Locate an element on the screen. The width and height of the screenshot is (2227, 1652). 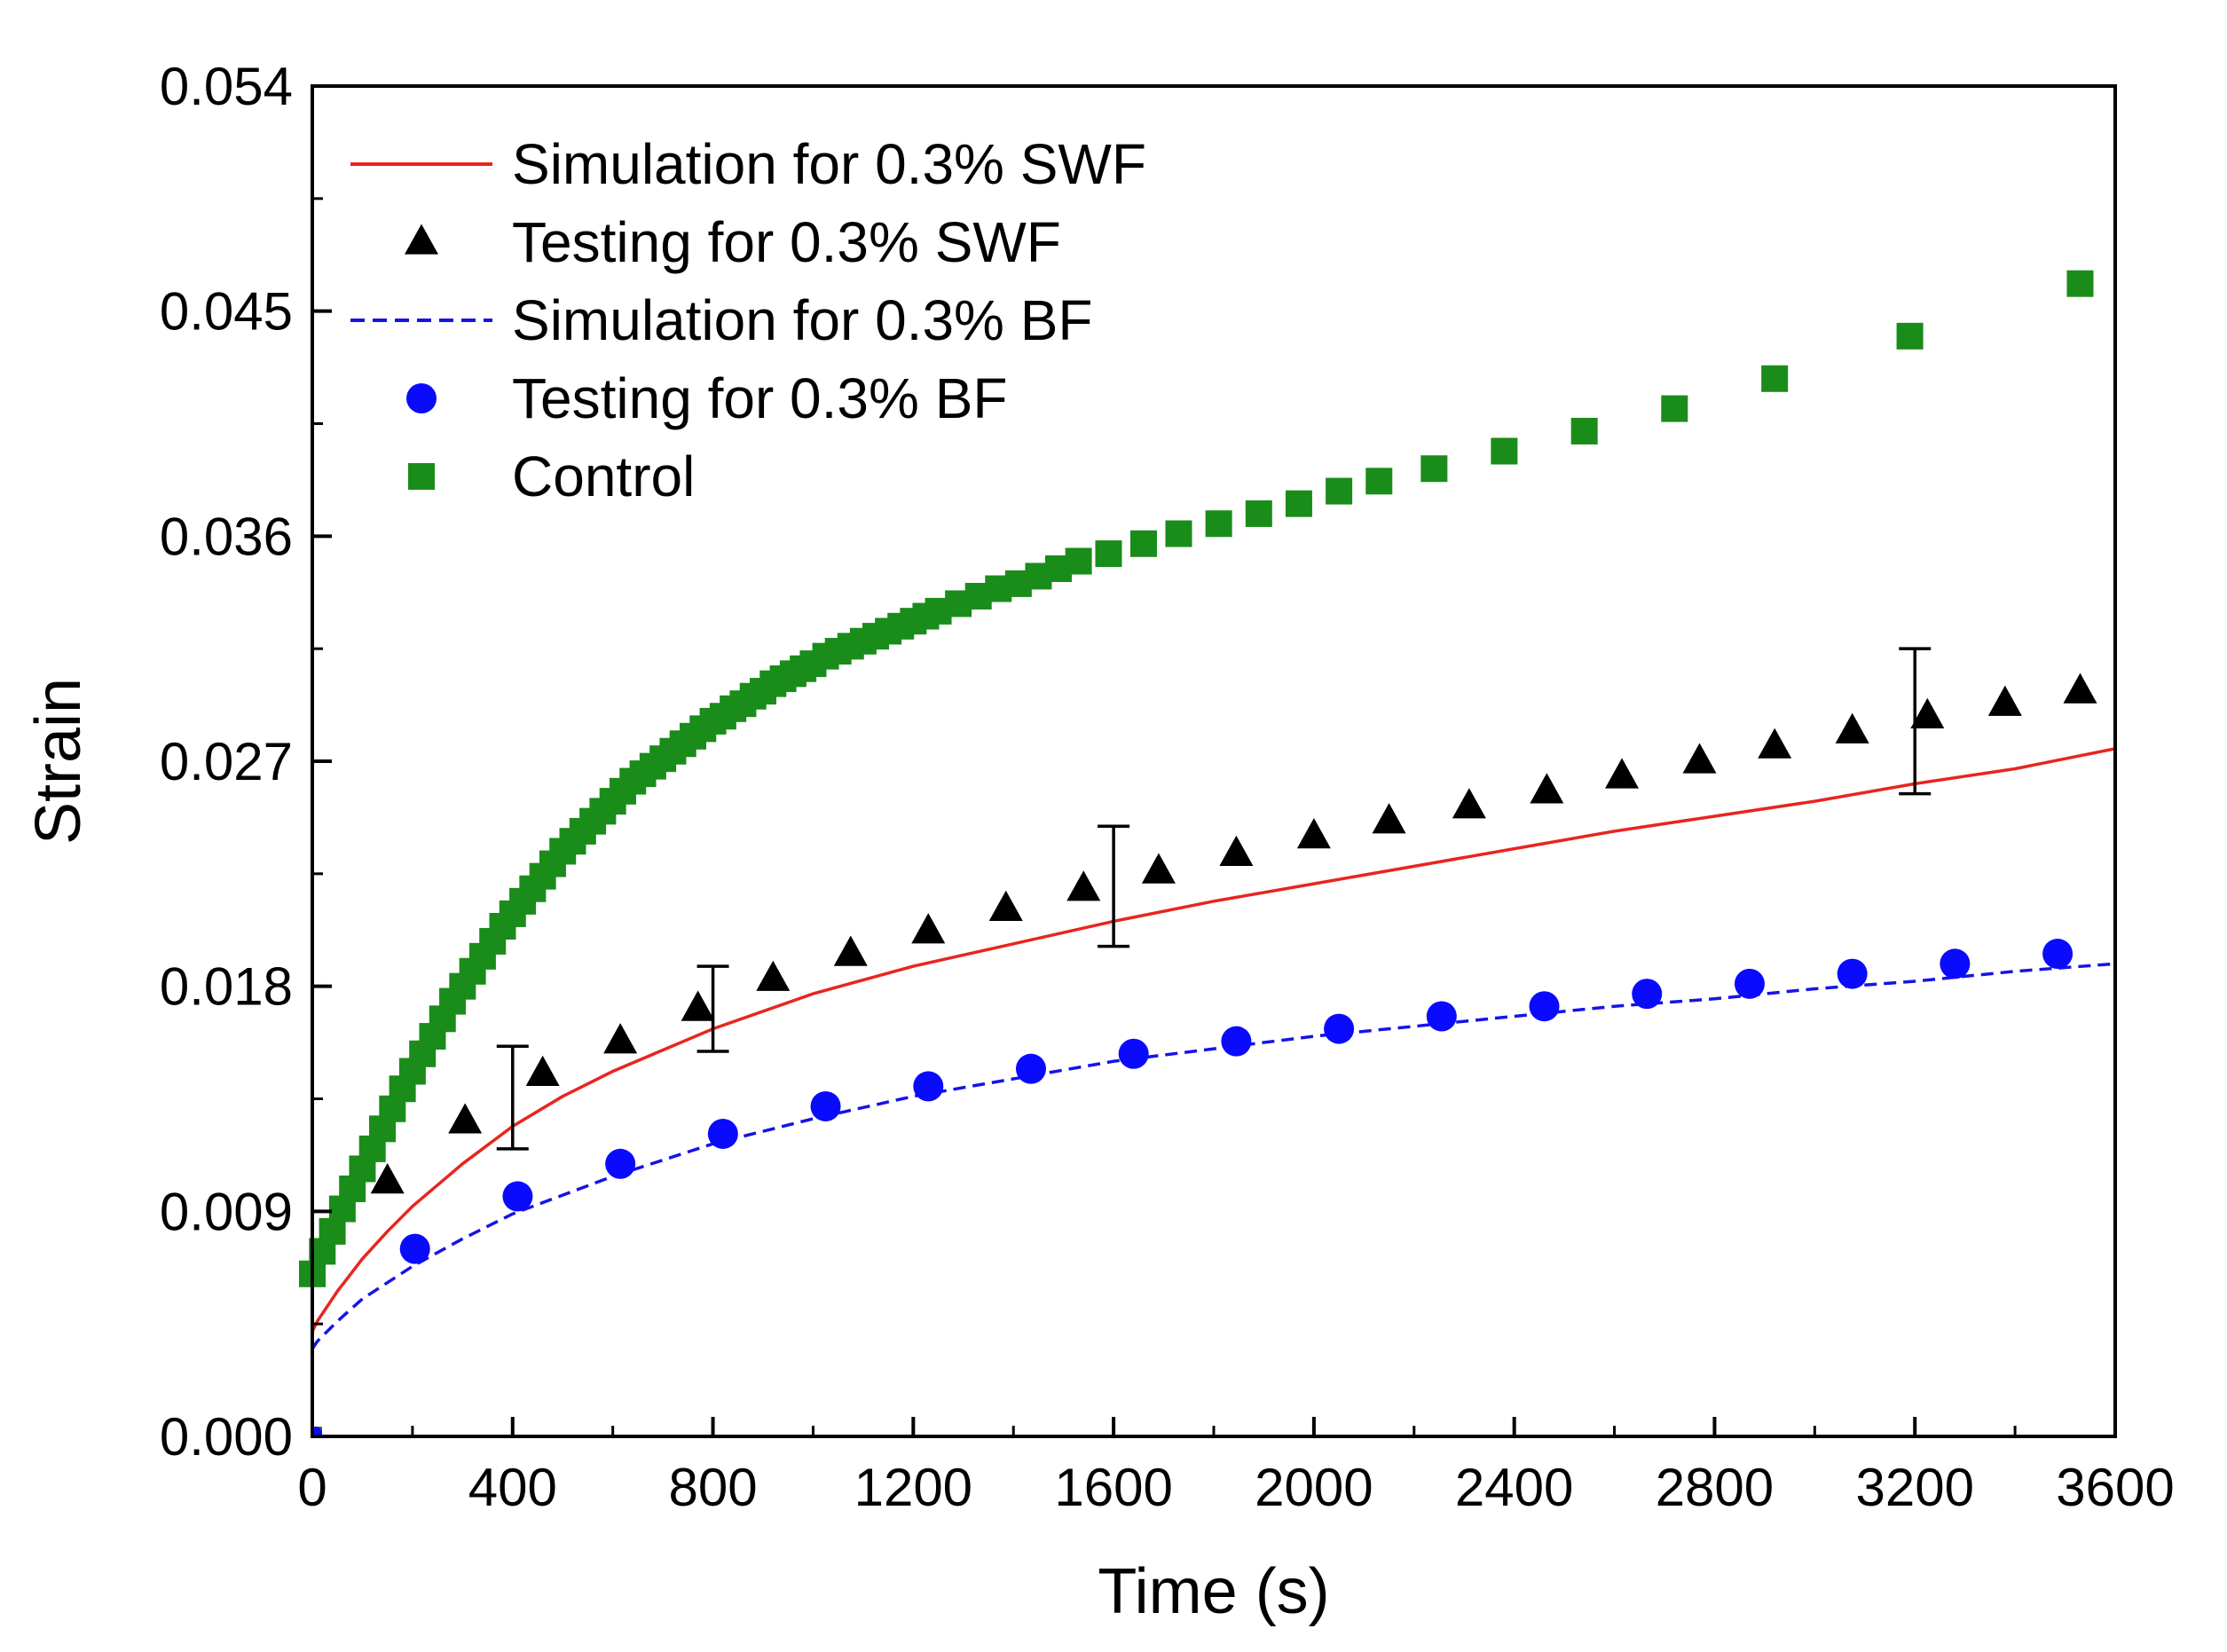
x-tick-label: 3200 is located at coordinates (1914, 1487).